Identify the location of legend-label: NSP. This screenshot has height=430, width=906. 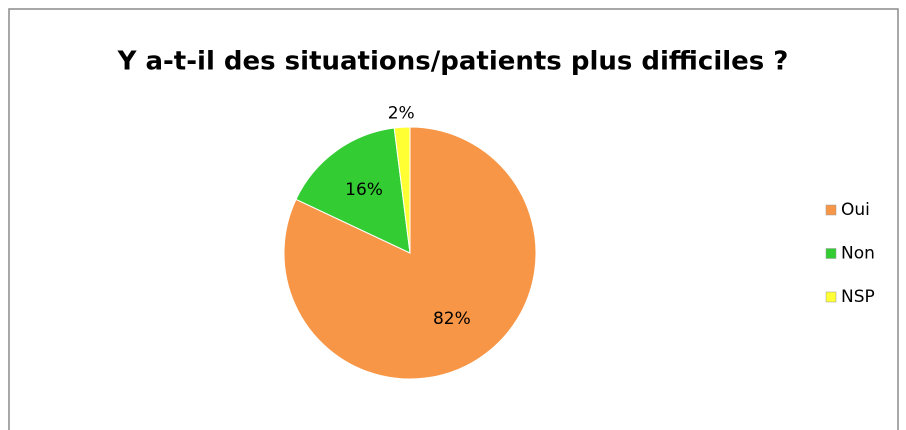
(858, 297).